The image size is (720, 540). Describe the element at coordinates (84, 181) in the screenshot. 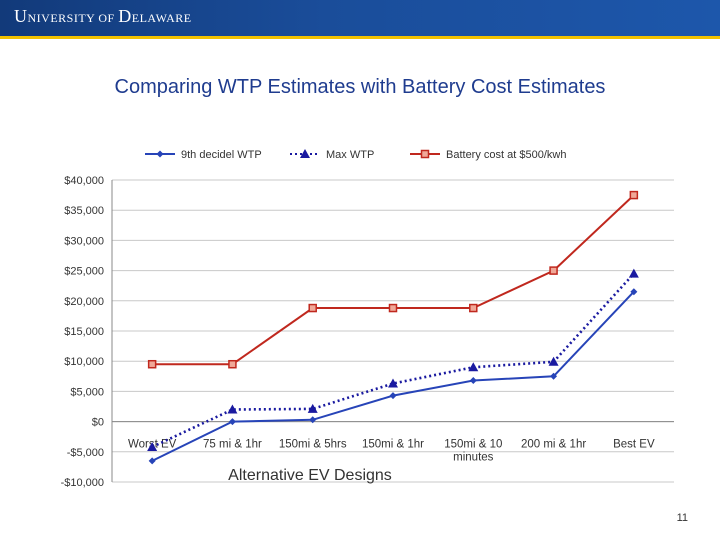

I see `y-tick-label: $40,000` at that location.